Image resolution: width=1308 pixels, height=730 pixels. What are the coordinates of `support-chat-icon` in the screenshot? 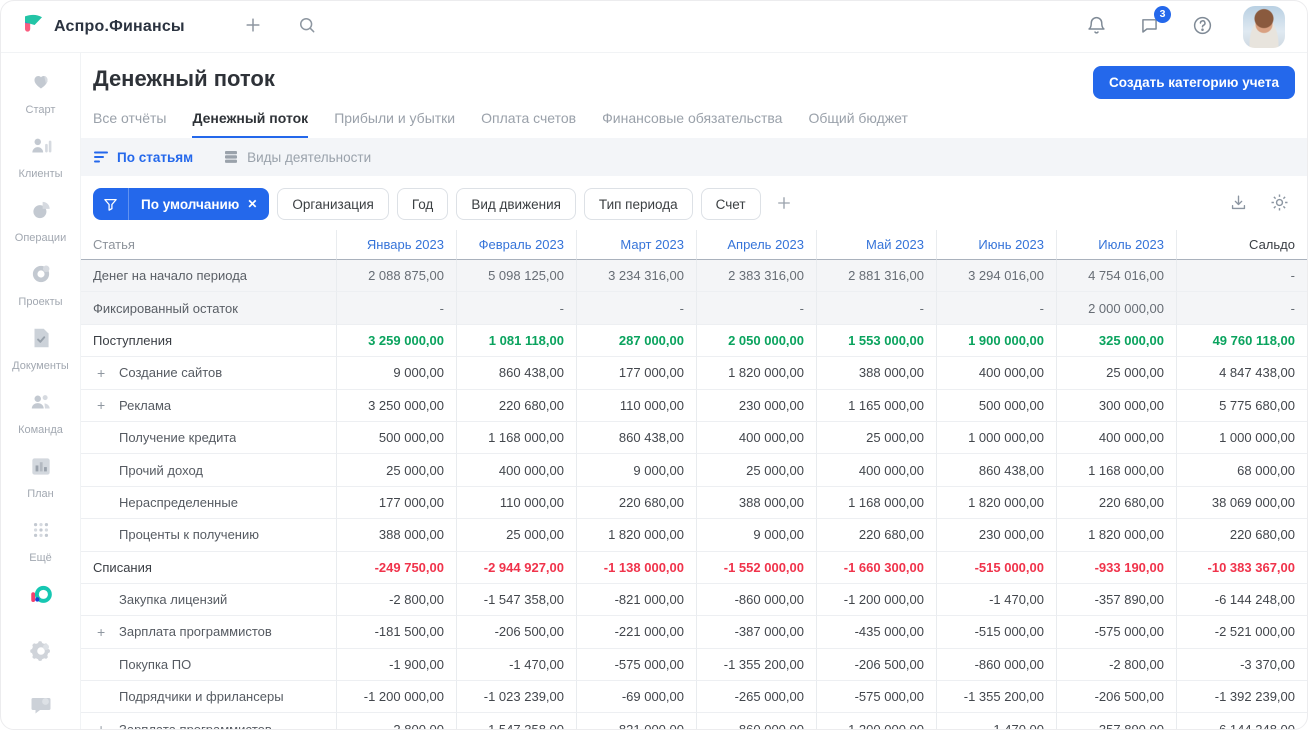 It's located at (41, 705).